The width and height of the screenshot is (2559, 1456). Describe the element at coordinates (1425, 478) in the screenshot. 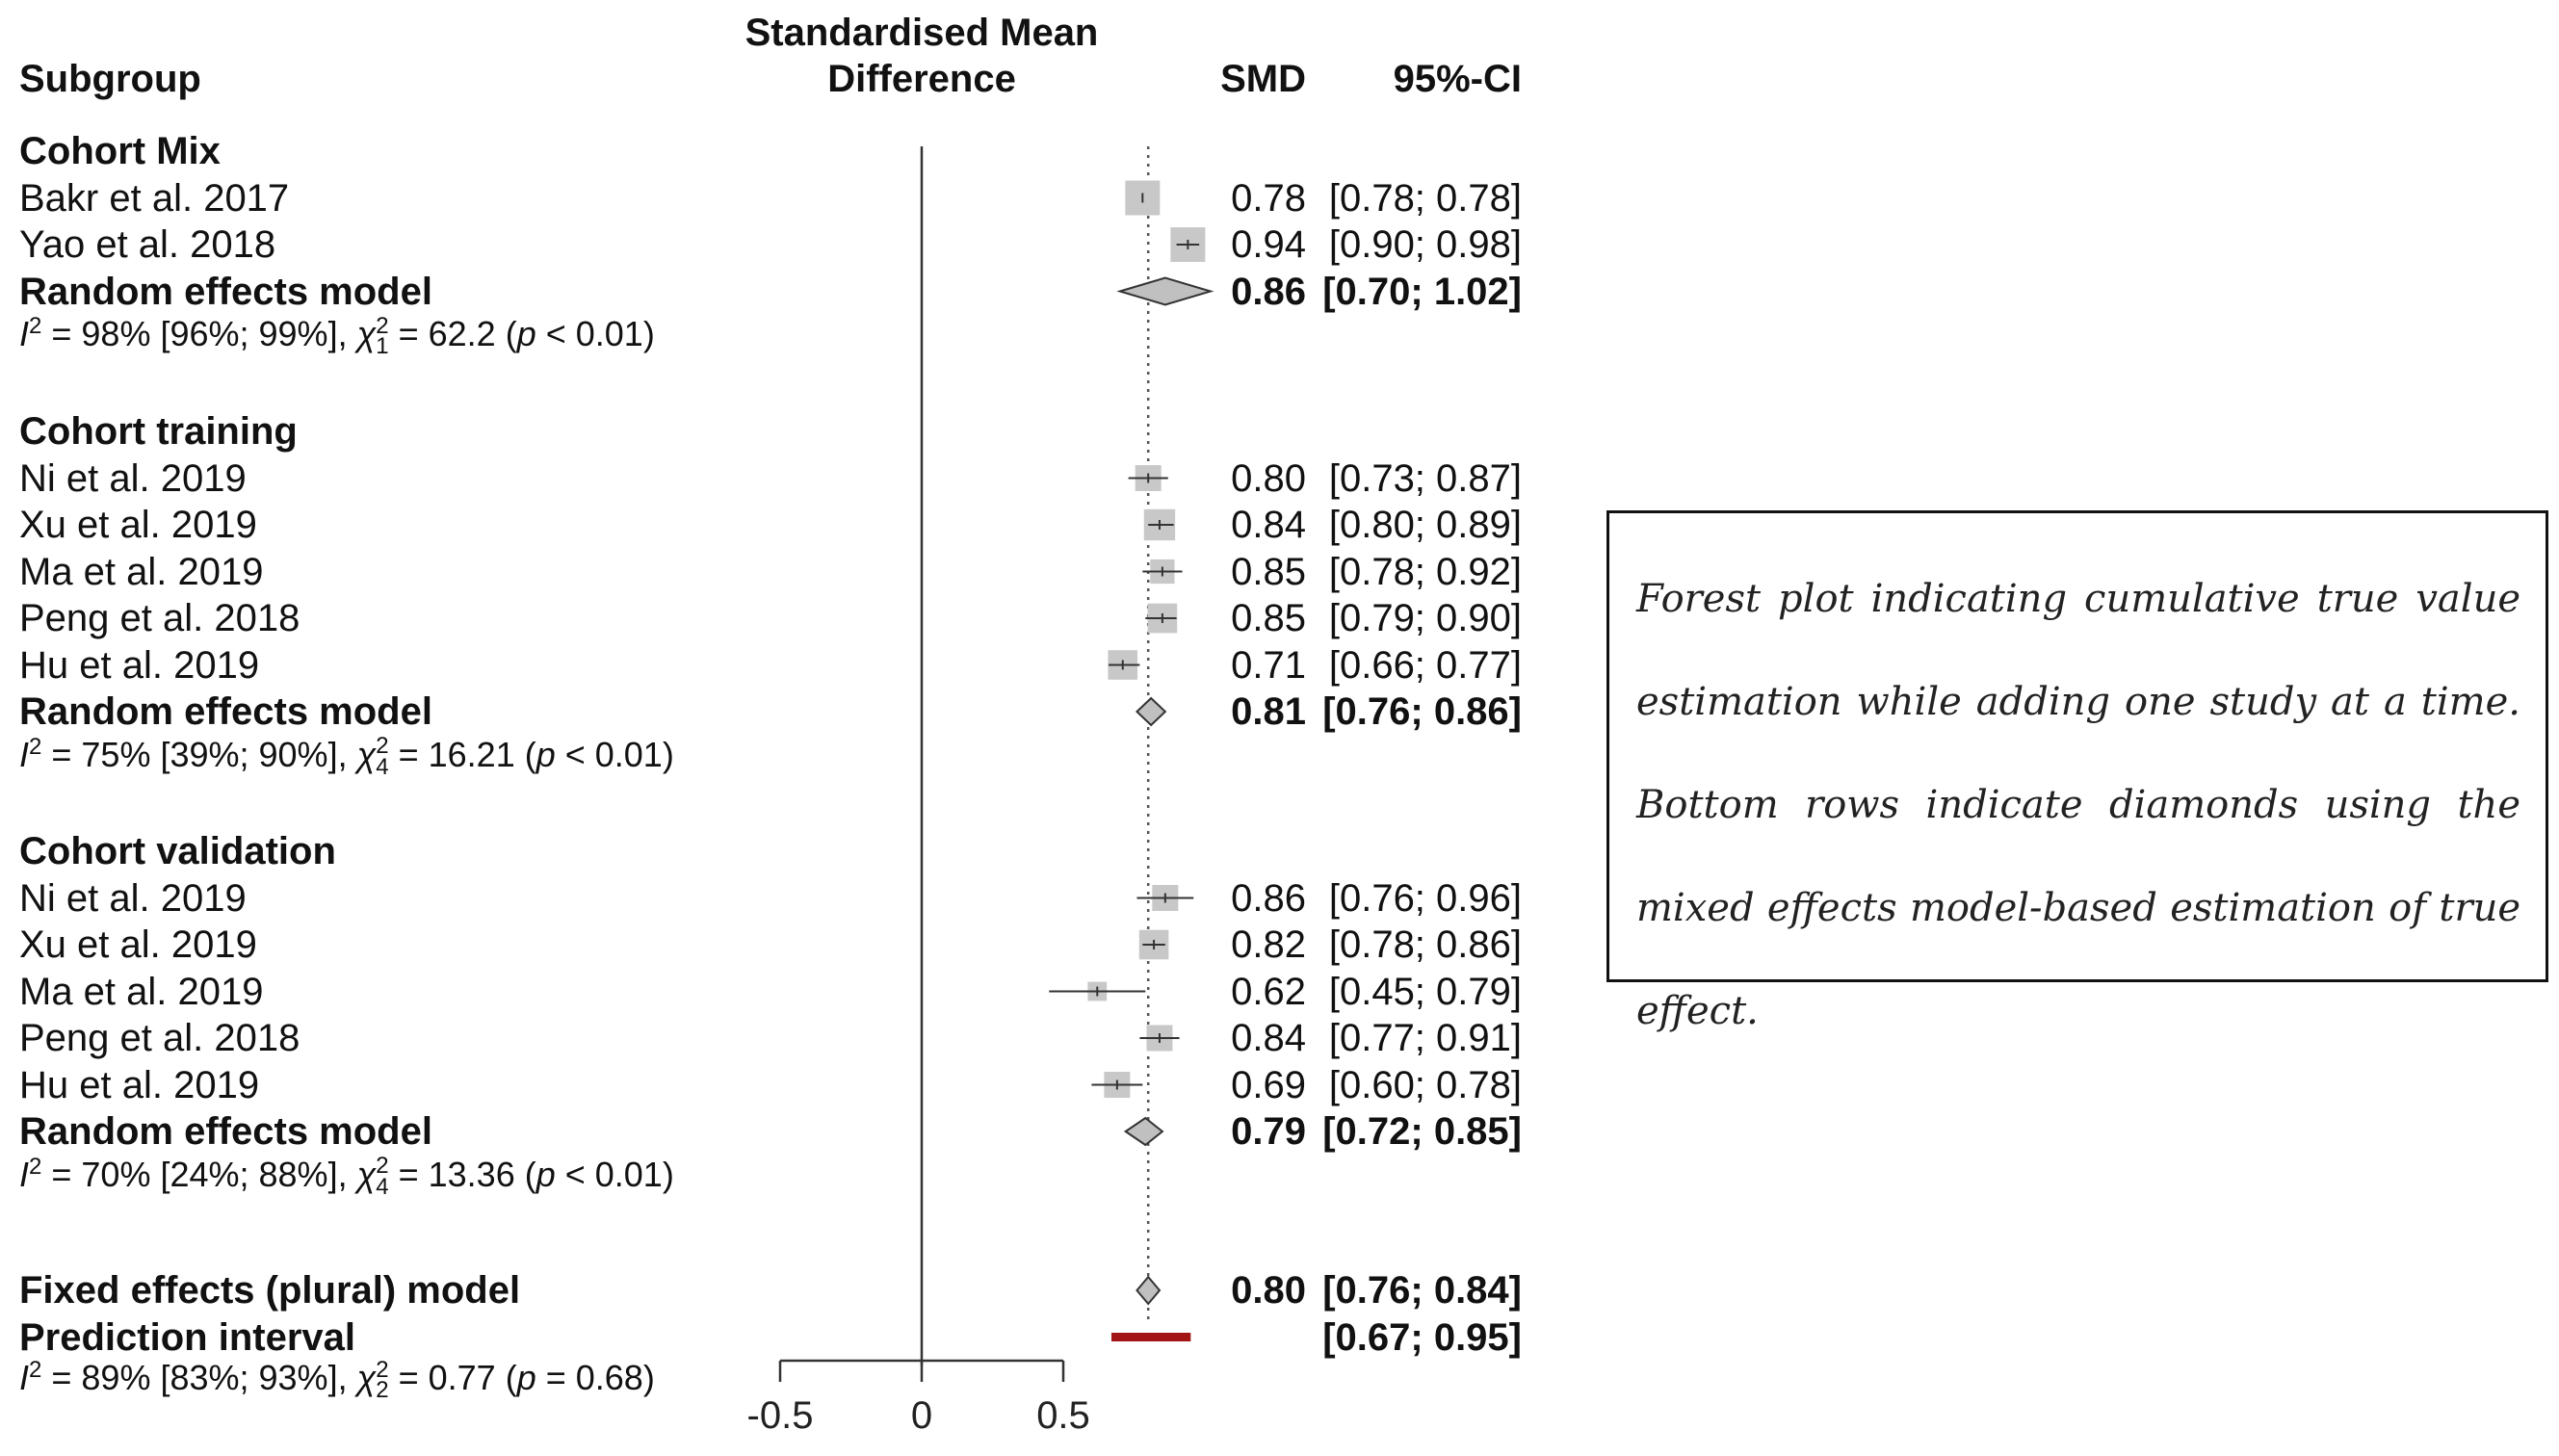

I see `study-ci: [0.73; 0.87]` at that location.